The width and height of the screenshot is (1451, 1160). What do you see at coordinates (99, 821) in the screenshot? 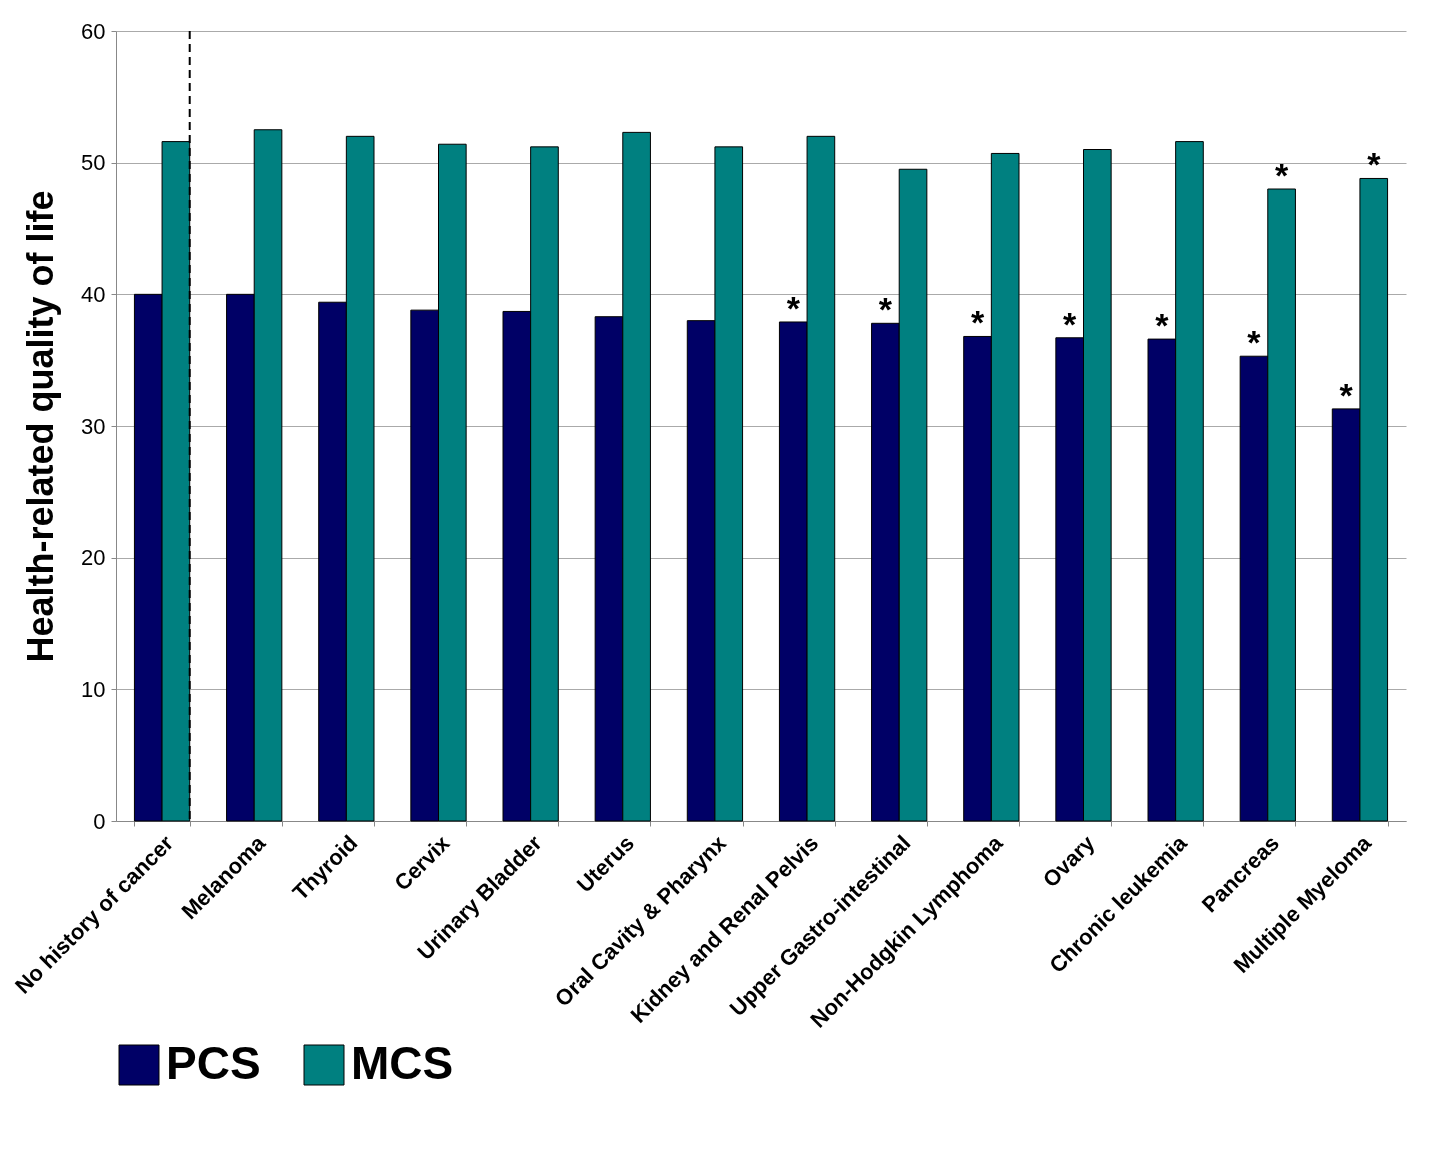
I see `y-tick-label: 0` at bounding box center [99, 821].